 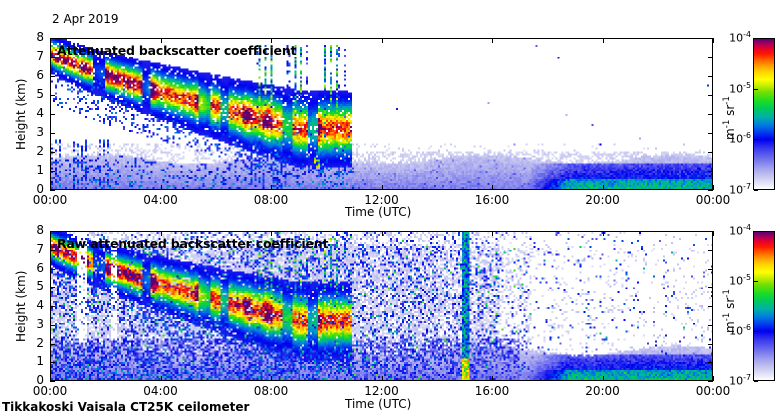 What do you see at coordinates (492, 391) in the screenshot?
I see `x-tick-label-16:00: 16:00` at bounding box center [492, 391].